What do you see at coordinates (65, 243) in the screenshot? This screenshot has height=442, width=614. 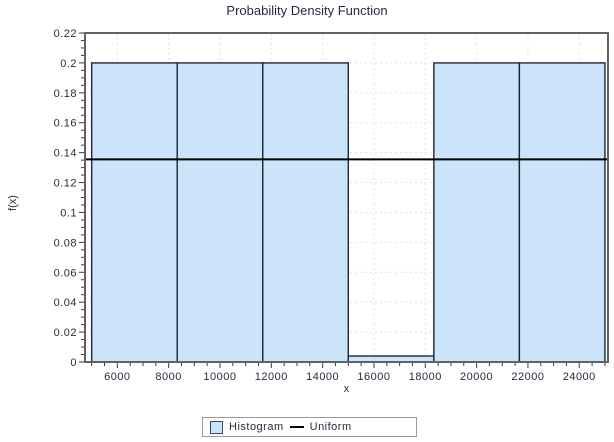 I see `y-tick-label: 0.08` at bounding box center [65, 243].